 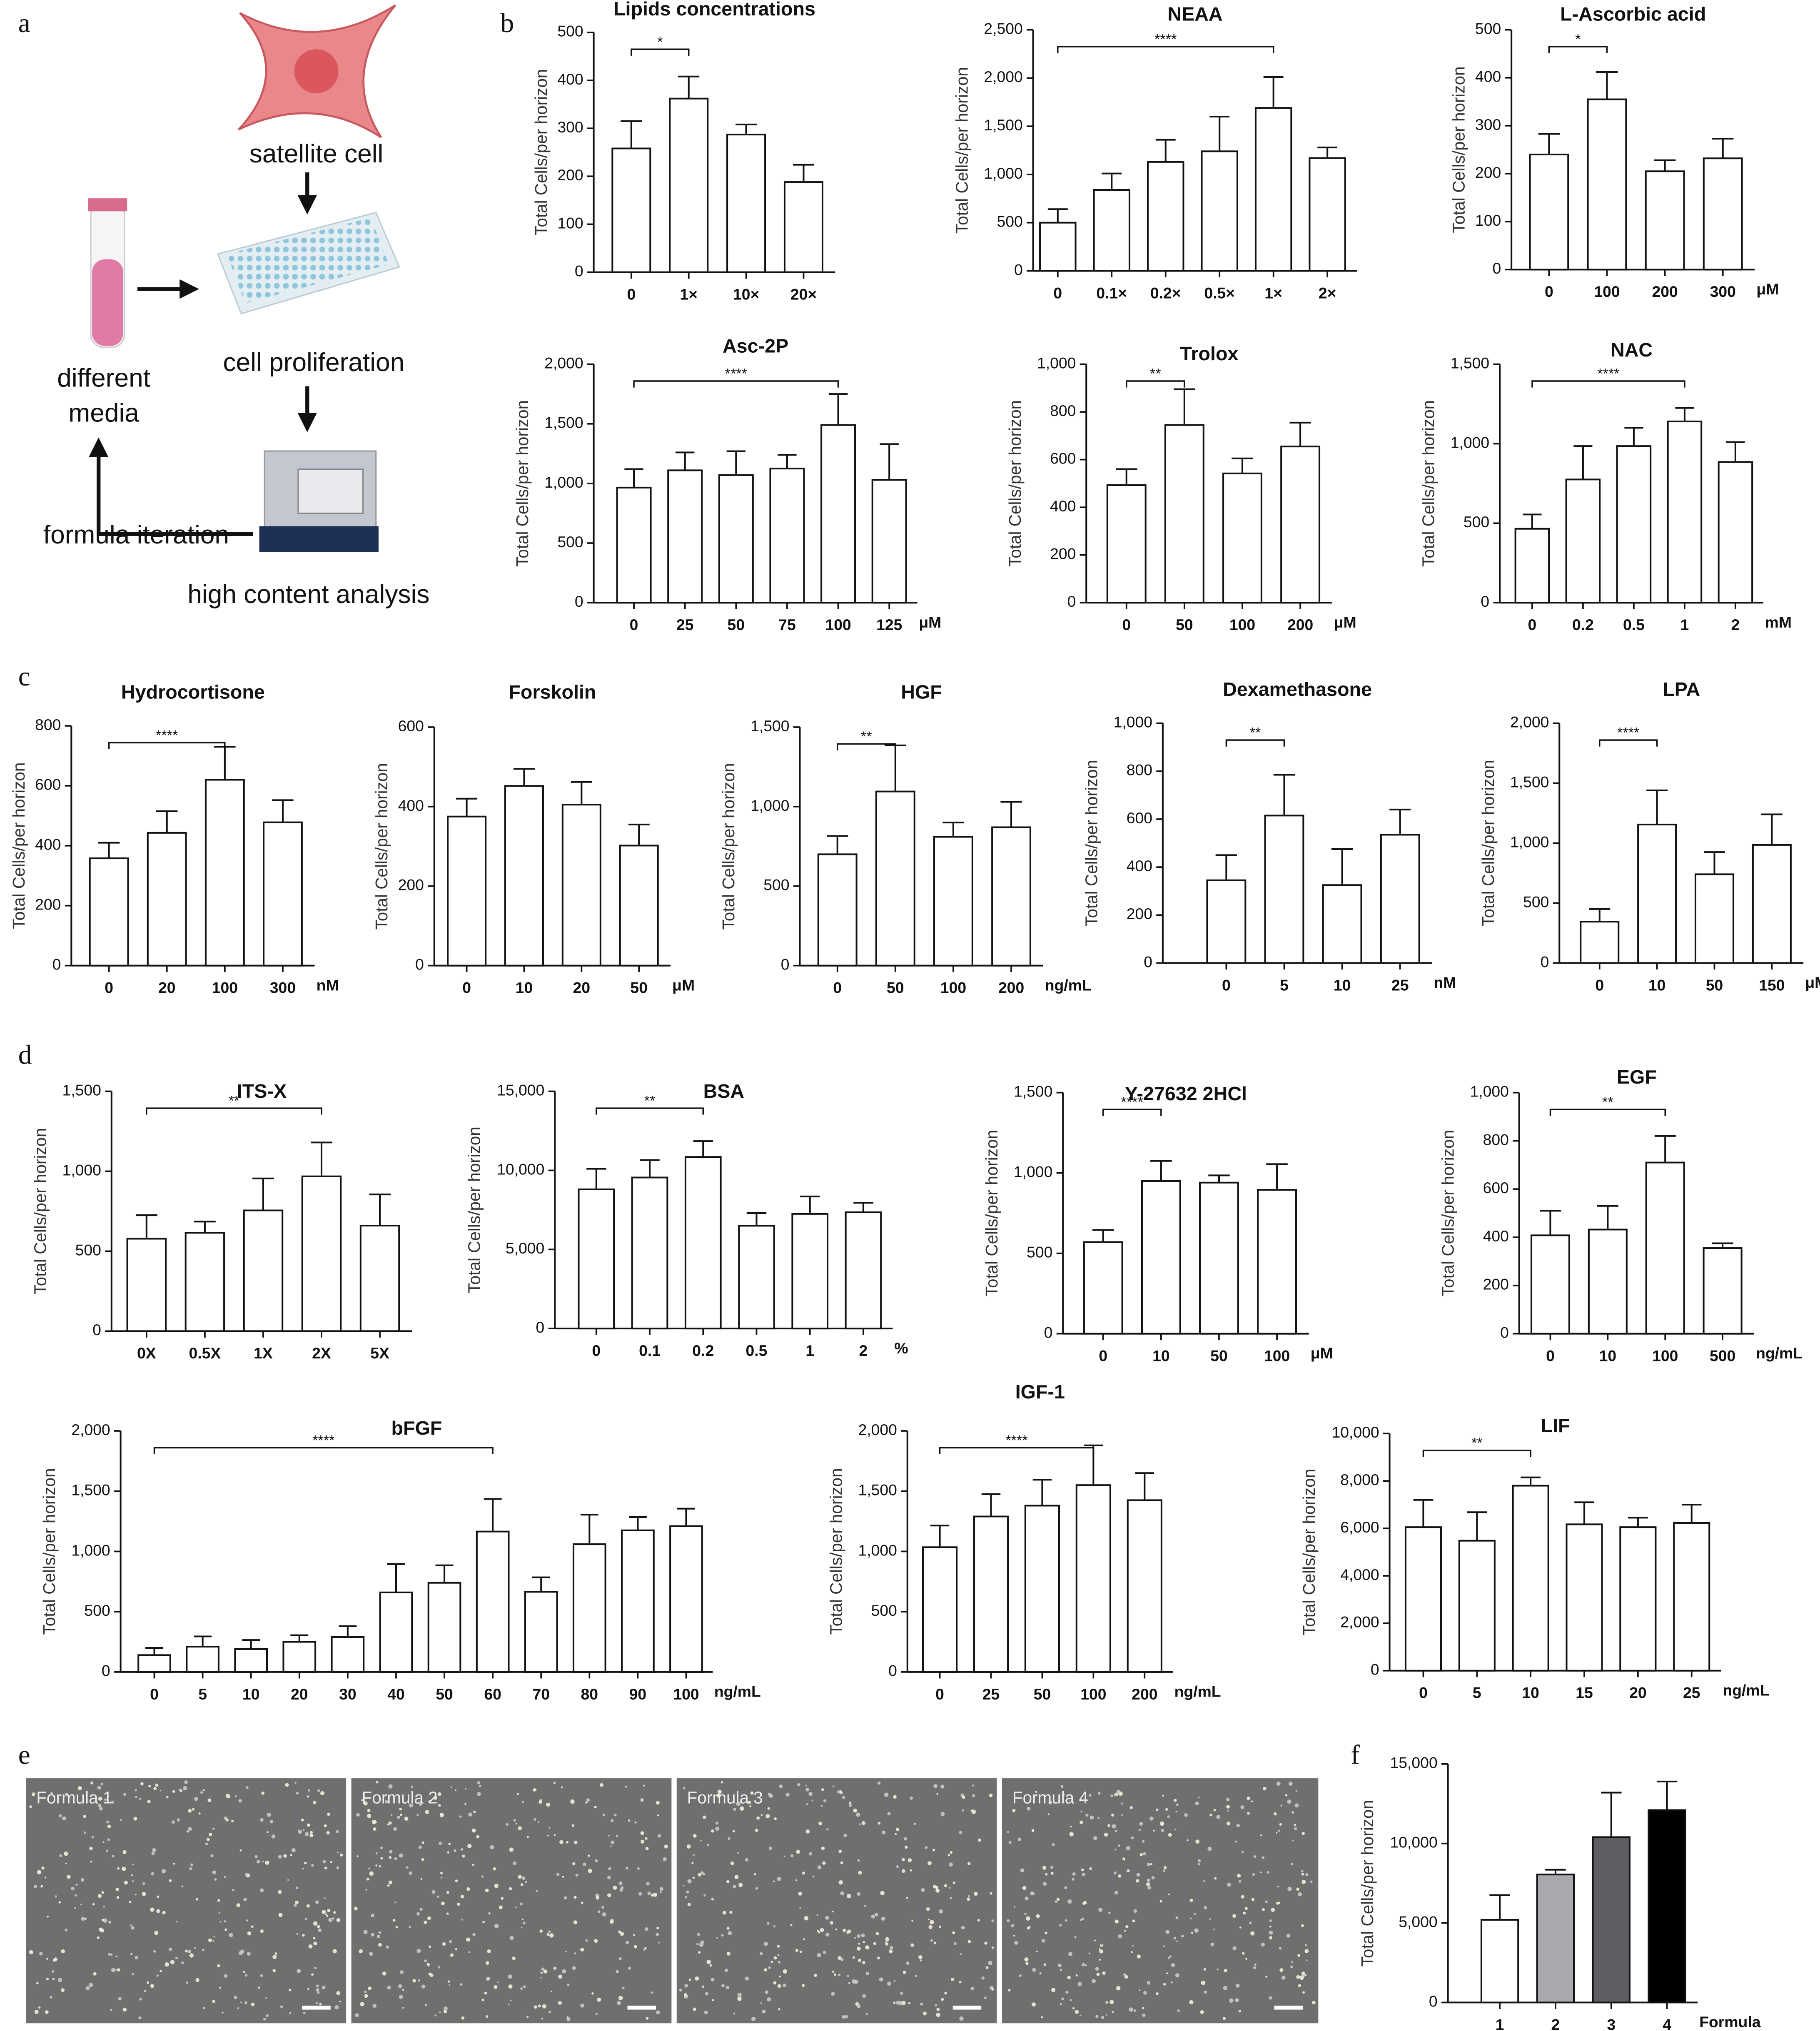 What do you see at coordinates (1011, 988) in the screenshot?
I see `x-tick-label: 200` at bounding box center [1011, 988].